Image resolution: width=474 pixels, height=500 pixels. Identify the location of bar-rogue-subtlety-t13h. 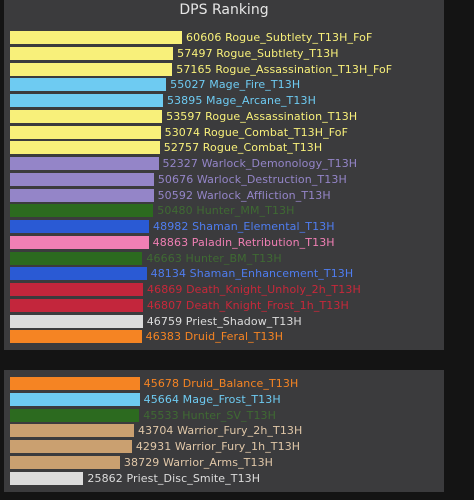
(92, 53).